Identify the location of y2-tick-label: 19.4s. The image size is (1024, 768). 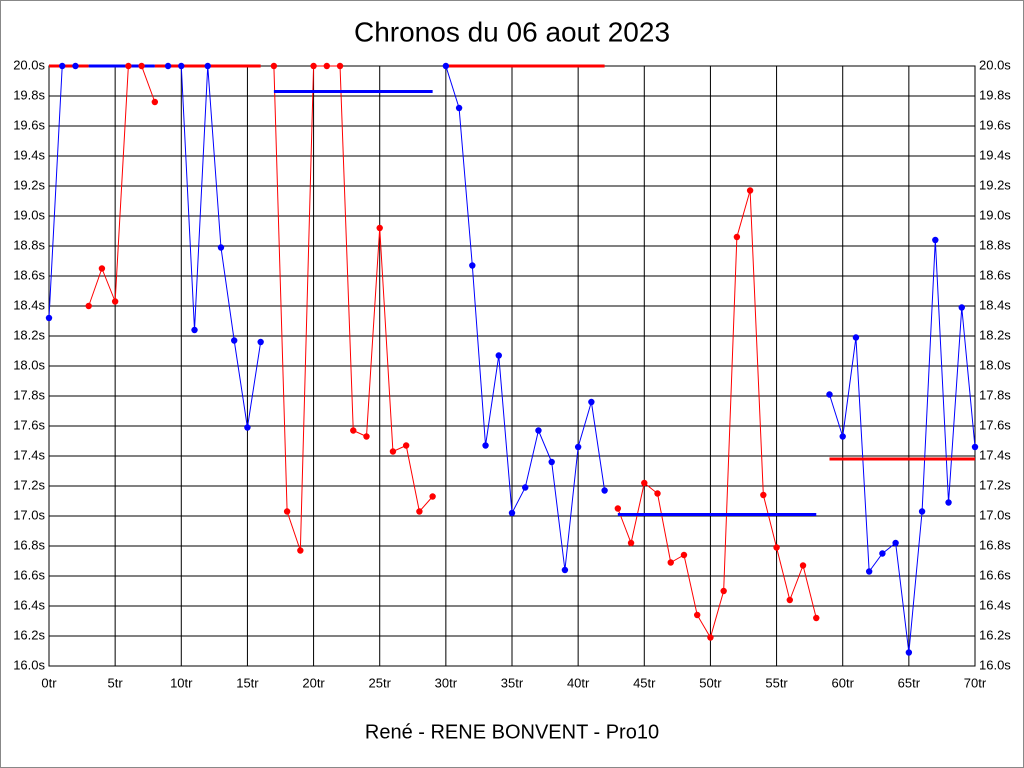
(995, 154).